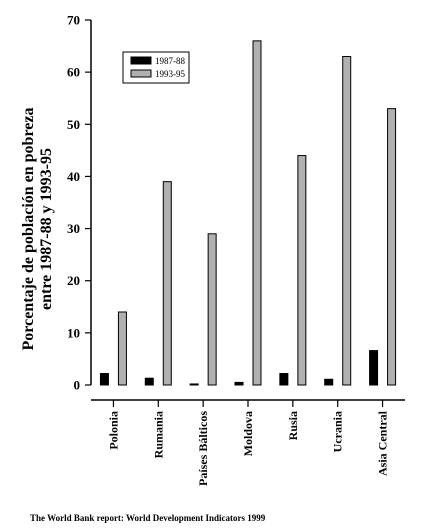 The image size is (448, 528). Describe the element at coordinates (73, 228) in the screenshot. I see `y-tick-label: 30` at that location.